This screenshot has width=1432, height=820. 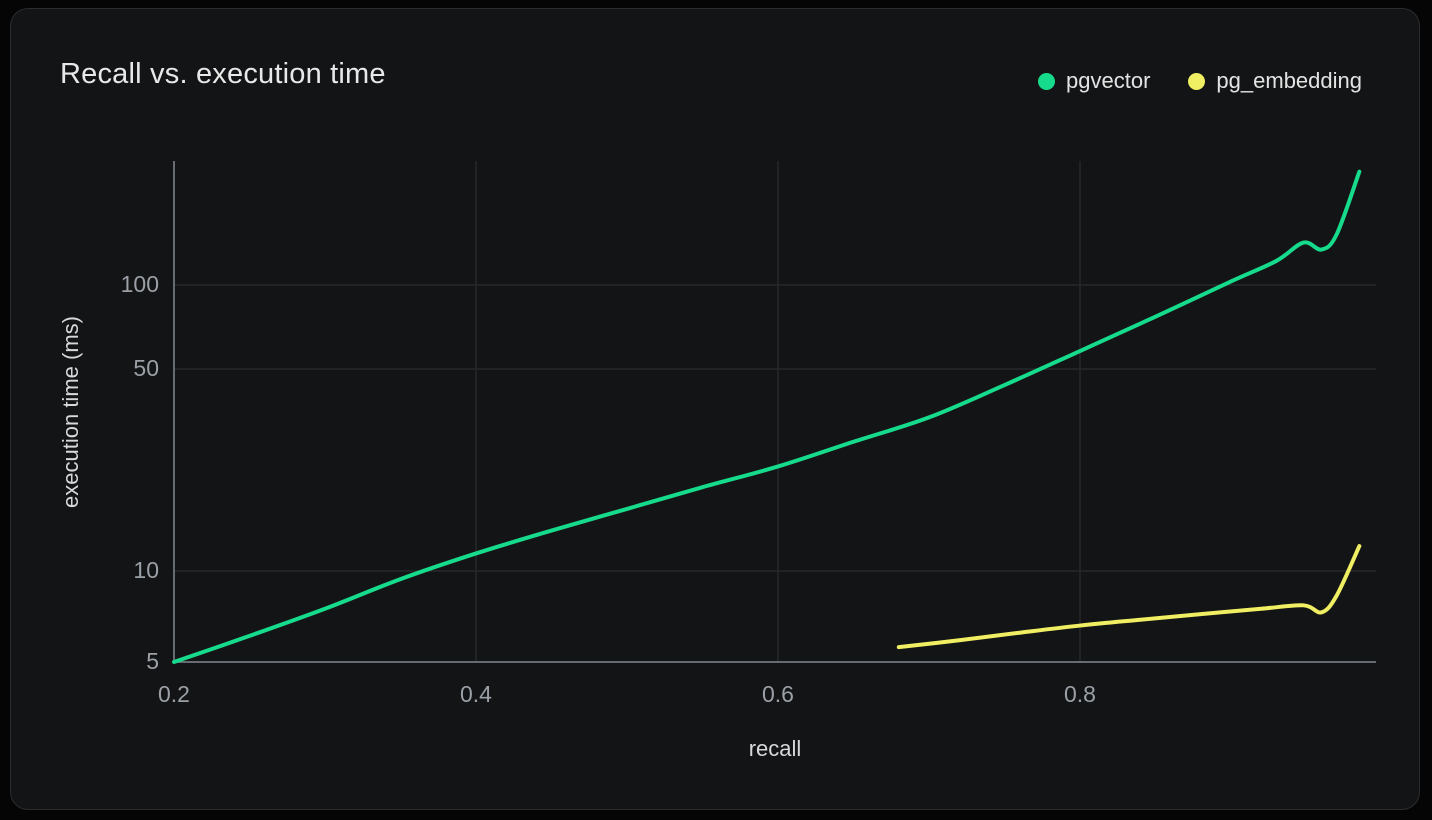 What do you see at coordinates (1289, 80) in the screenshot?
I see `legend-label-pg-embedding: pg_embedding` at bounding box center [1289, 80].